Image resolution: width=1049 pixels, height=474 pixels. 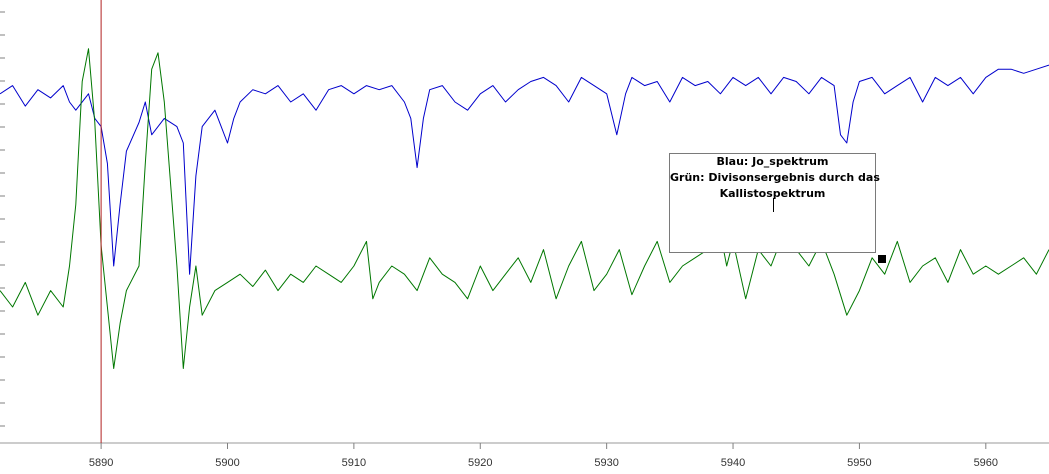 I want to click on x-tick-label: 5930, so click(x=606, y=463).